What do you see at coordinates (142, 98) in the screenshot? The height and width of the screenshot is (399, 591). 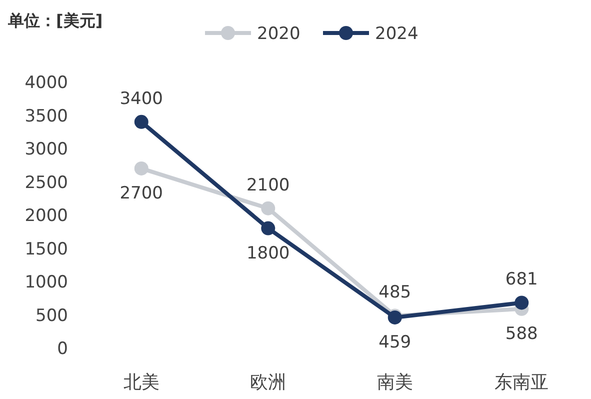 I see `data-label: 3400` at bounding box center [142, 98].